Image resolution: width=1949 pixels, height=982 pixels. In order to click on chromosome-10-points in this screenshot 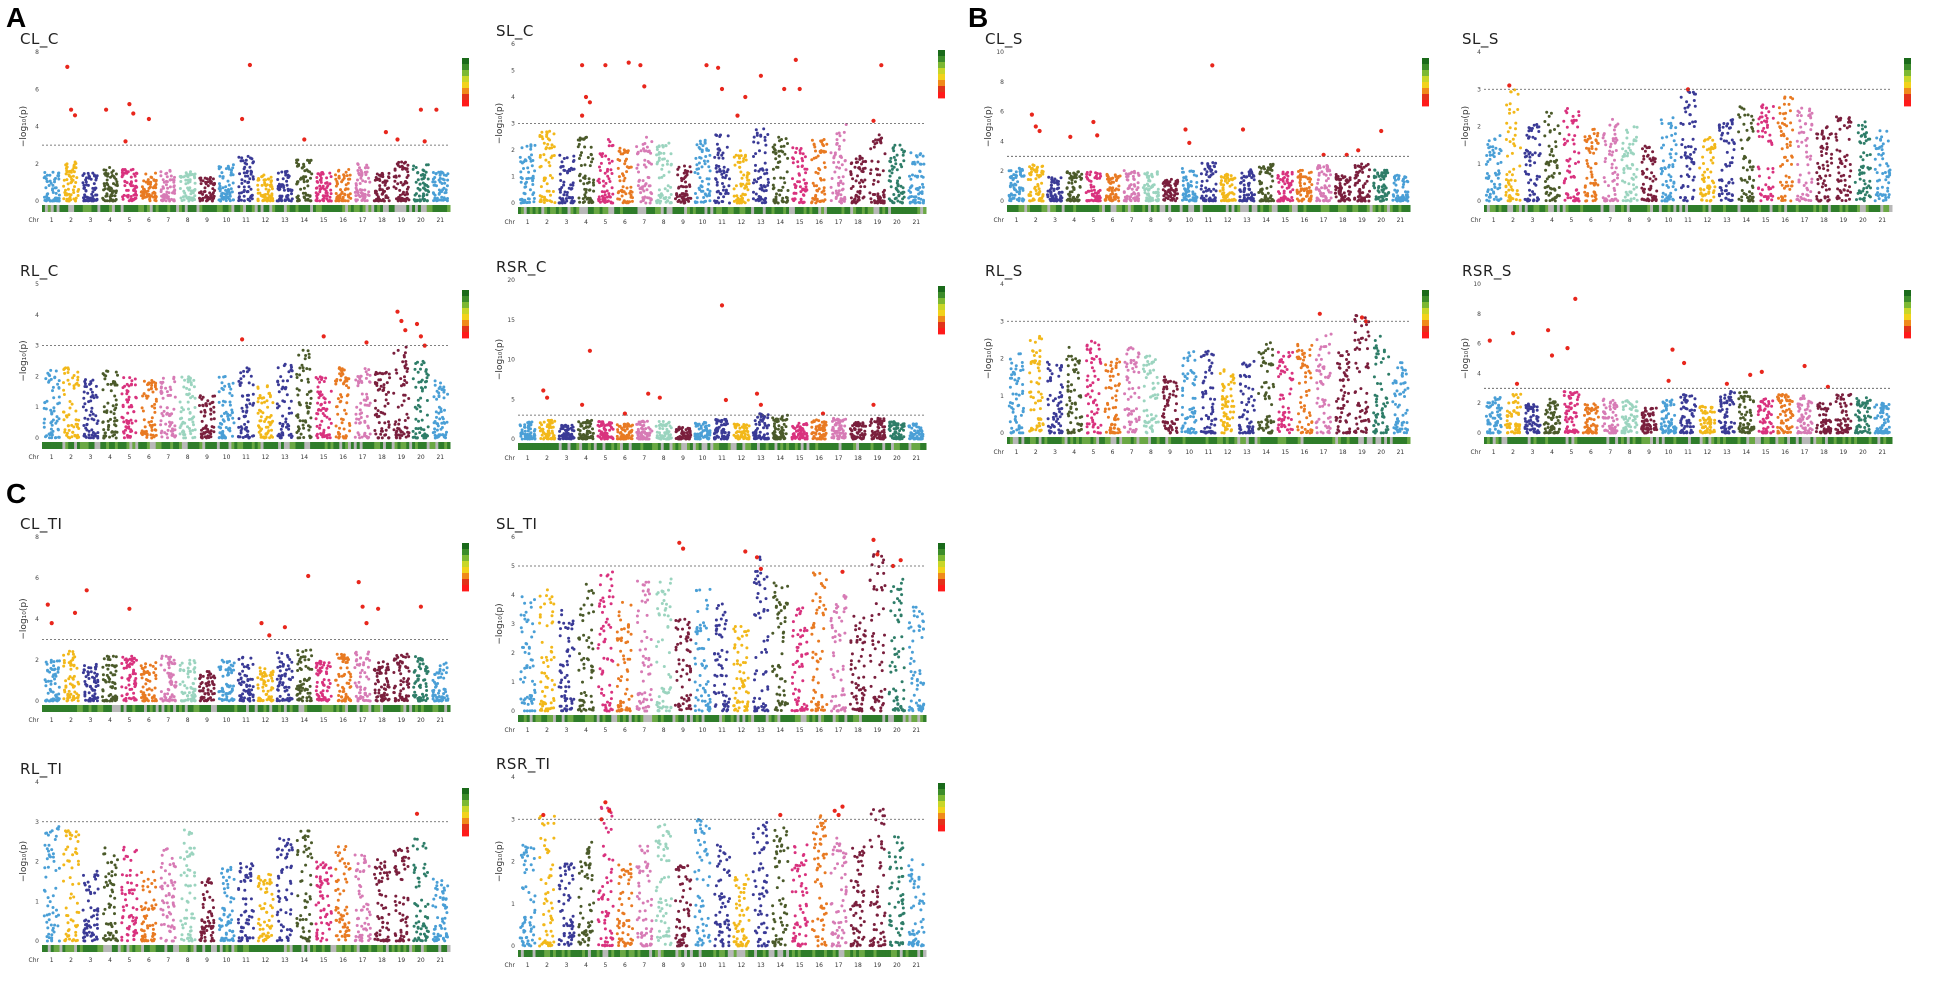, I will do `click(227, 904)`.